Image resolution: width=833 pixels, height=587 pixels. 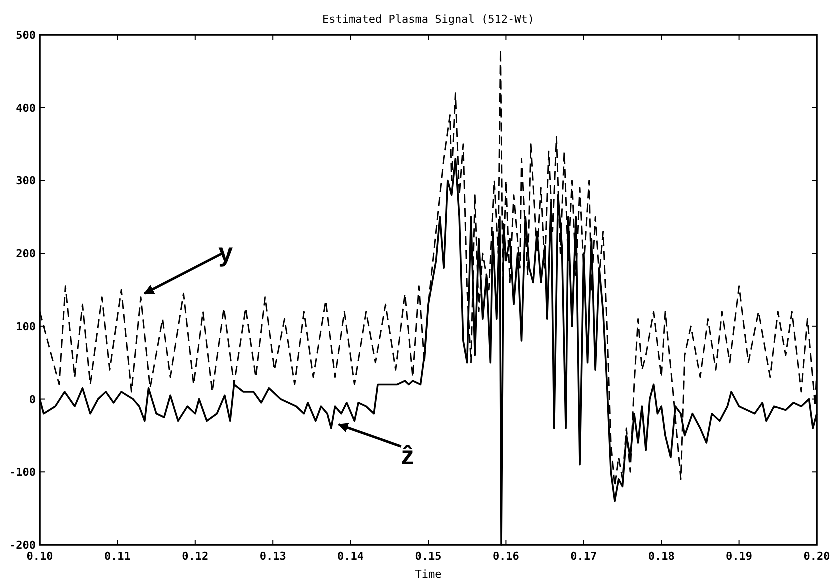 What do you see at coordinates (584, 556) in the screenshot?
I see `x-tick-label: 0.17` at bounding box center [584, 556].